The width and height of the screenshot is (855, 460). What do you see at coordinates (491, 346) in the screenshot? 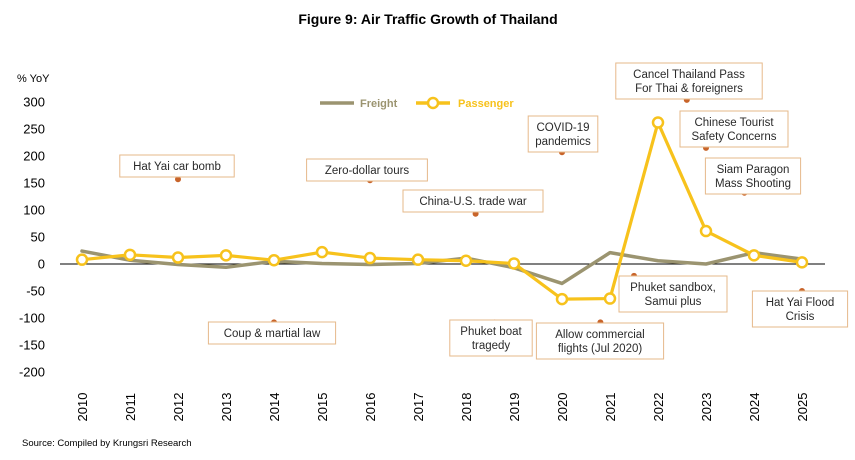
I see `annotation-text: tragedy` at bounding box center [491, 346].